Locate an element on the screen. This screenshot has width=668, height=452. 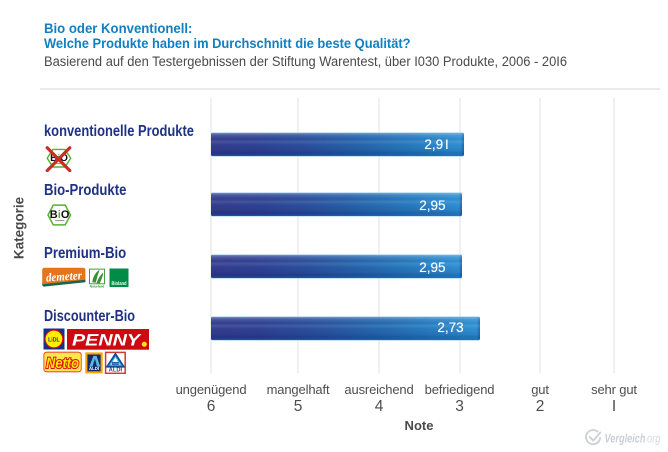
svg-text: PENNY is located at coordinates (107, 340).